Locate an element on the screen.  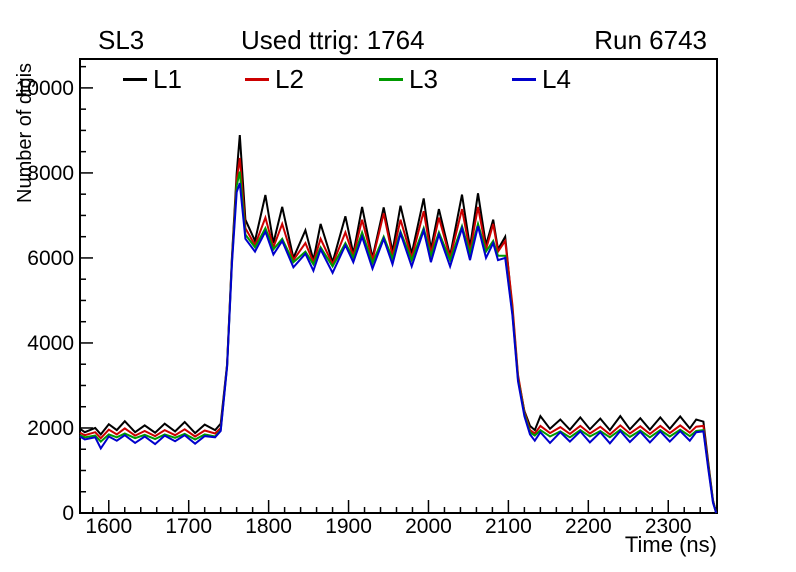
legend-label-l3: L3 is located at coordinates (423, 79).